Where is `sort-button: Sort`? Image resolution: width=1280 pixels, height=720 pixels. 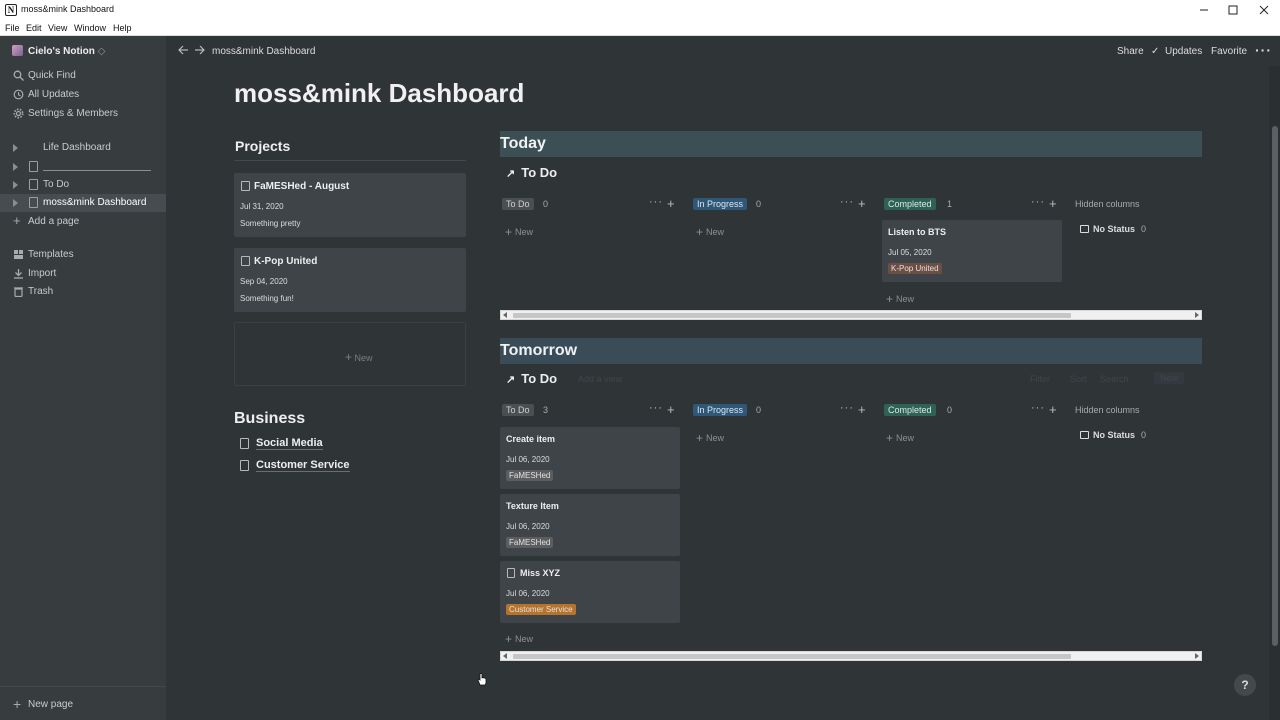
sort-button: Sort is located at coordinates (1078, 379).